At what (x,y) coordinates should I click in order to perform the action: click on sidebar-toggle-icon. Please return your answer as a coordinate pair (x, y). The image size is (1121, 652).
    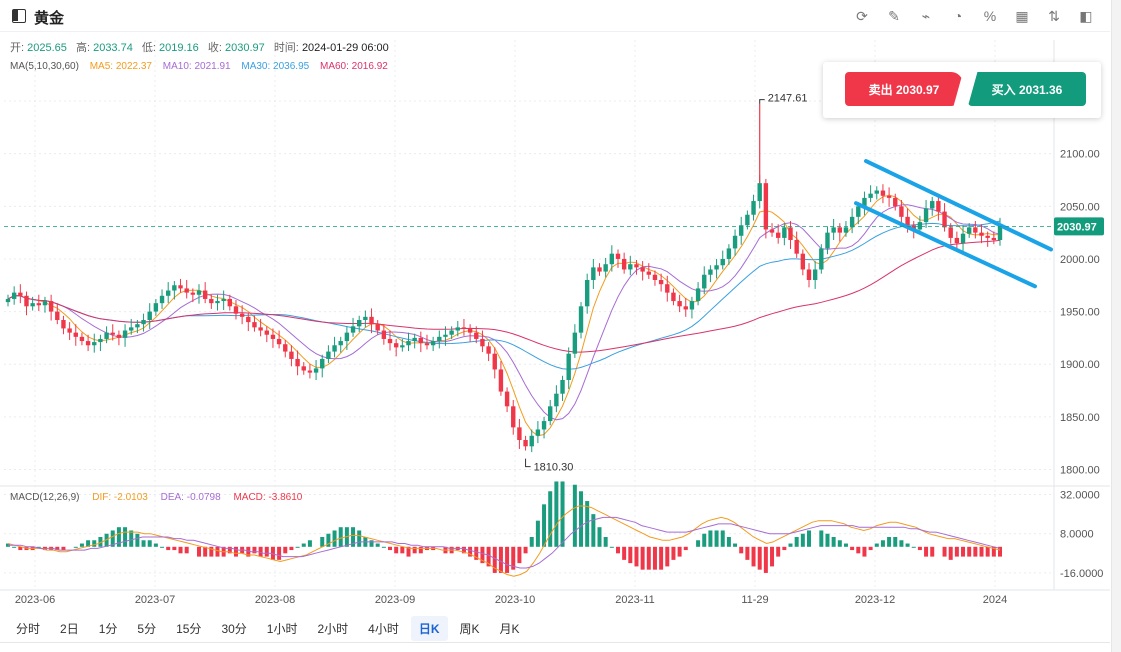
    Looking at the image, I should click on (19, 16).